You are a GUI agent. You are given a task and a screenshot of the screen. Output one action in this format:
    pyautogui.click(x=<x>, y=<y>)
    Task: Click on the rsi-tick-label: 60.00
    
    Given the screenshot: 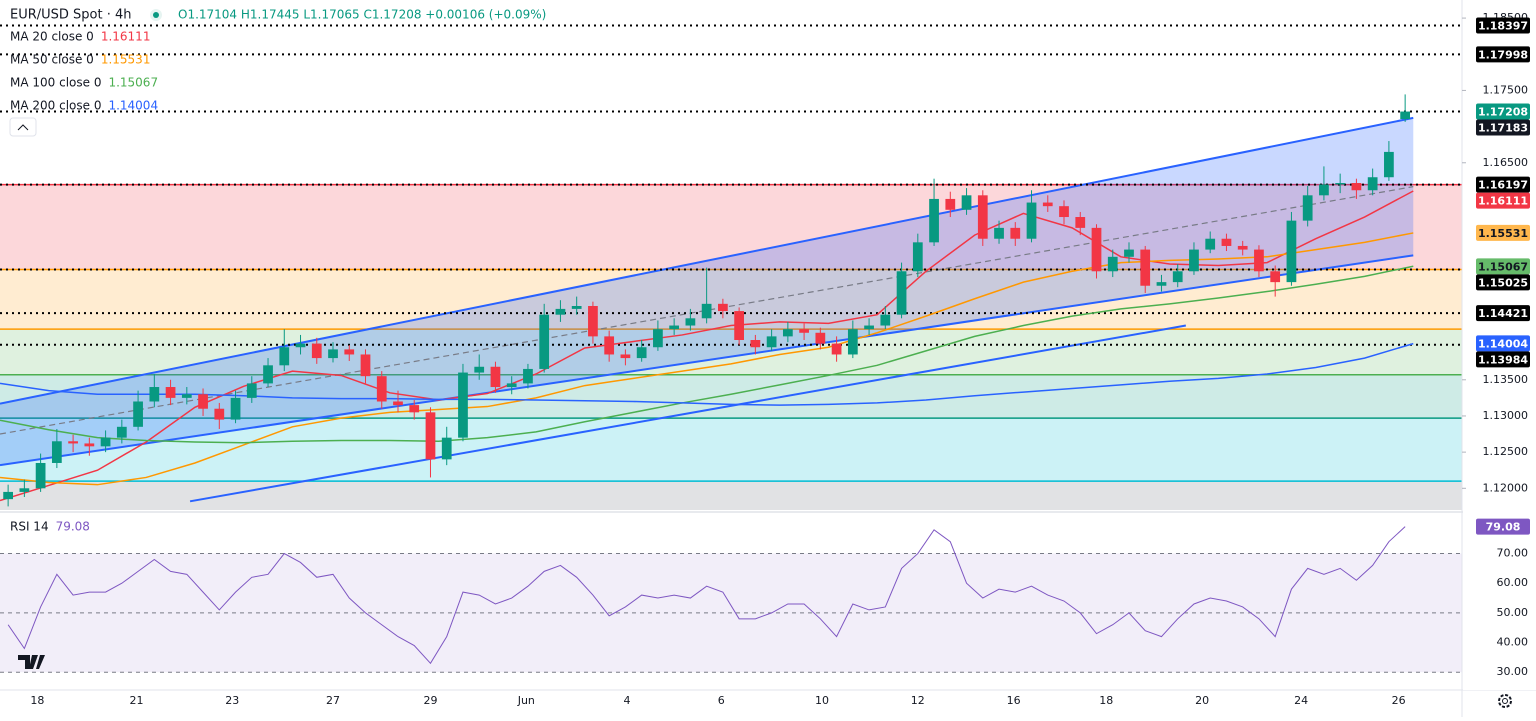 What is the action you would take?
    pyautogui.click(x=1513, y=582)
    